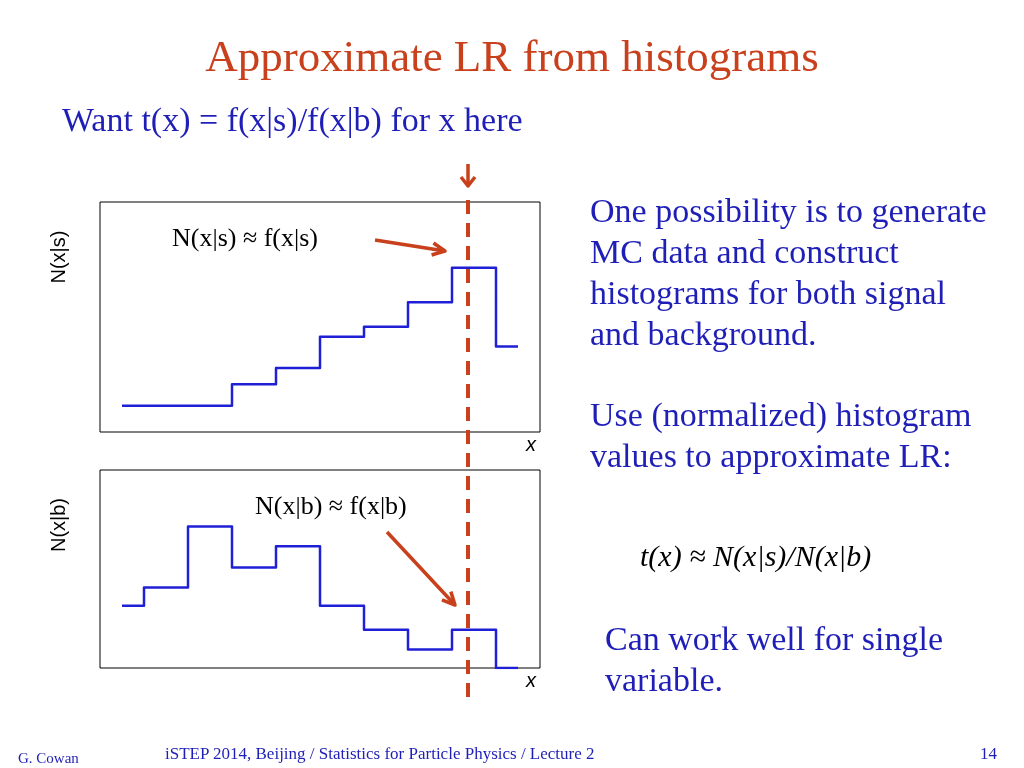  What do you see at coordinates (331, 505) in the screenshot?
I see `text: N(x|b) ≈ f(x|b)` at bounding box center [331, 505].